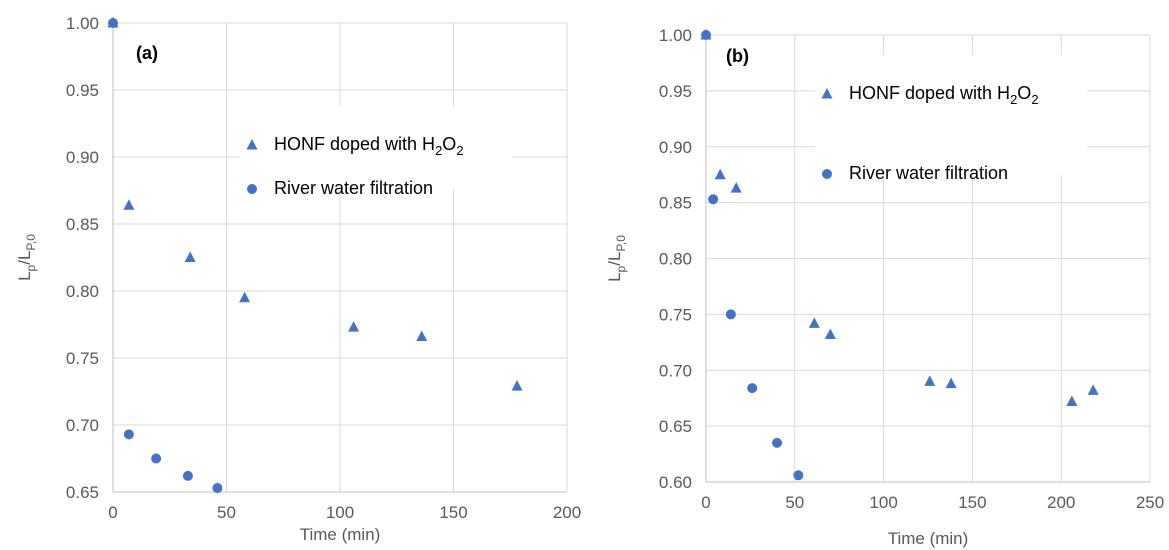 Image resolution: width=1169 pixels, height=550 pixels. What do you see at coordinates (737, 56) in the screenshot?
I see `panel-label: (b)` at bounding box center [737, 56].